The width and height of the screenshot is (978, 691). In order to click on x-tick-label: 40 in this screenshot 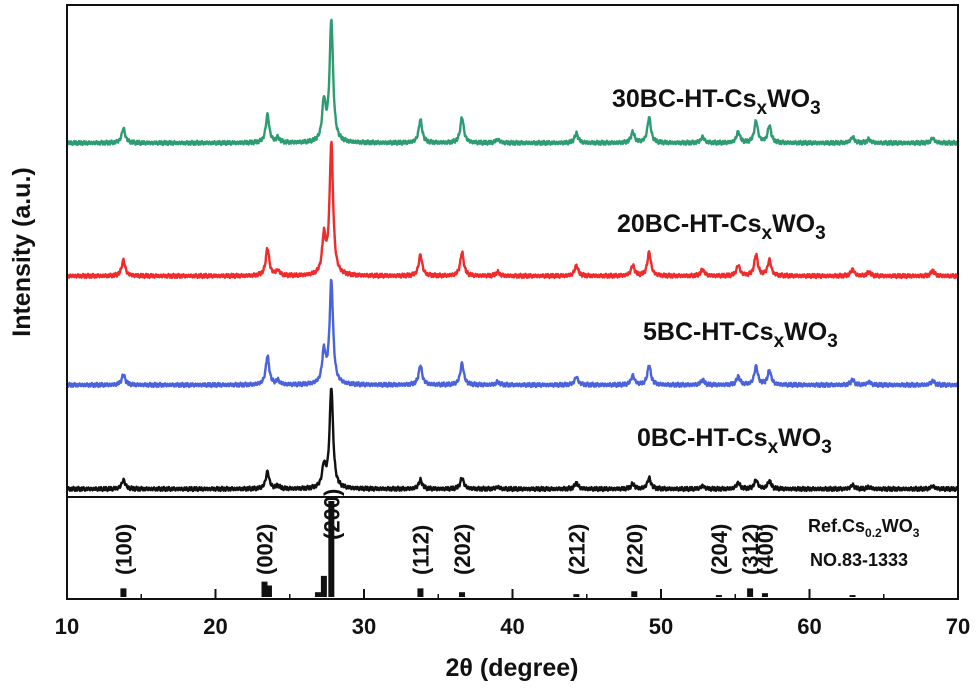, I will do `click(512, 626)`.